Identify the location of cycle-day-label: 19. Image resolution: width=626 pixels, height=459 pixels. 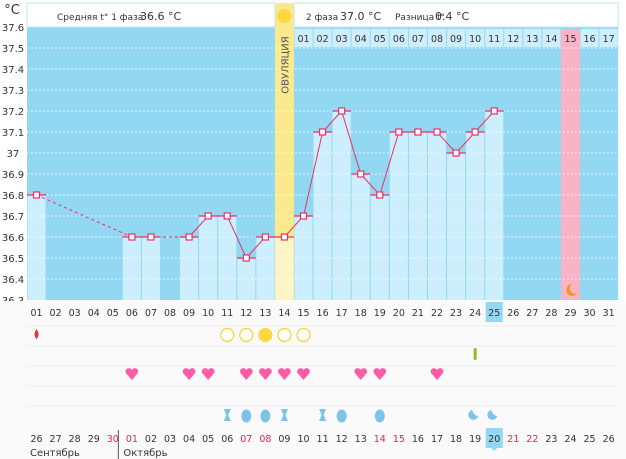
(380, 313).